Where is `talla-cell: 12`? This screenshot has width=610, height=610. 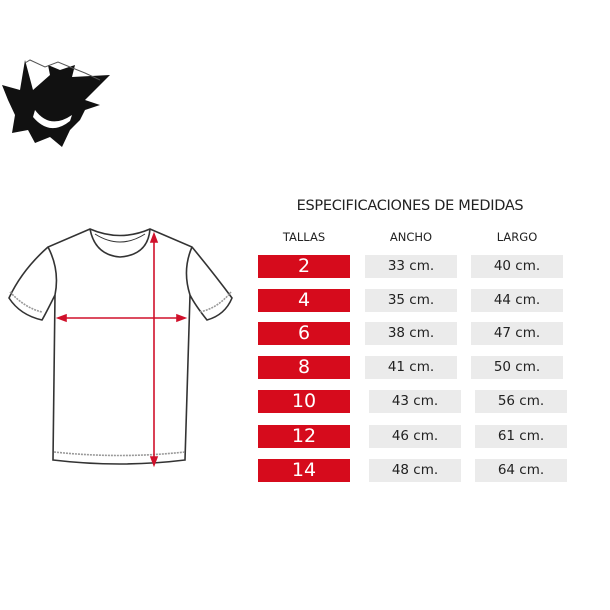 talla-cell: 12 is located at coordinates (304, 436).